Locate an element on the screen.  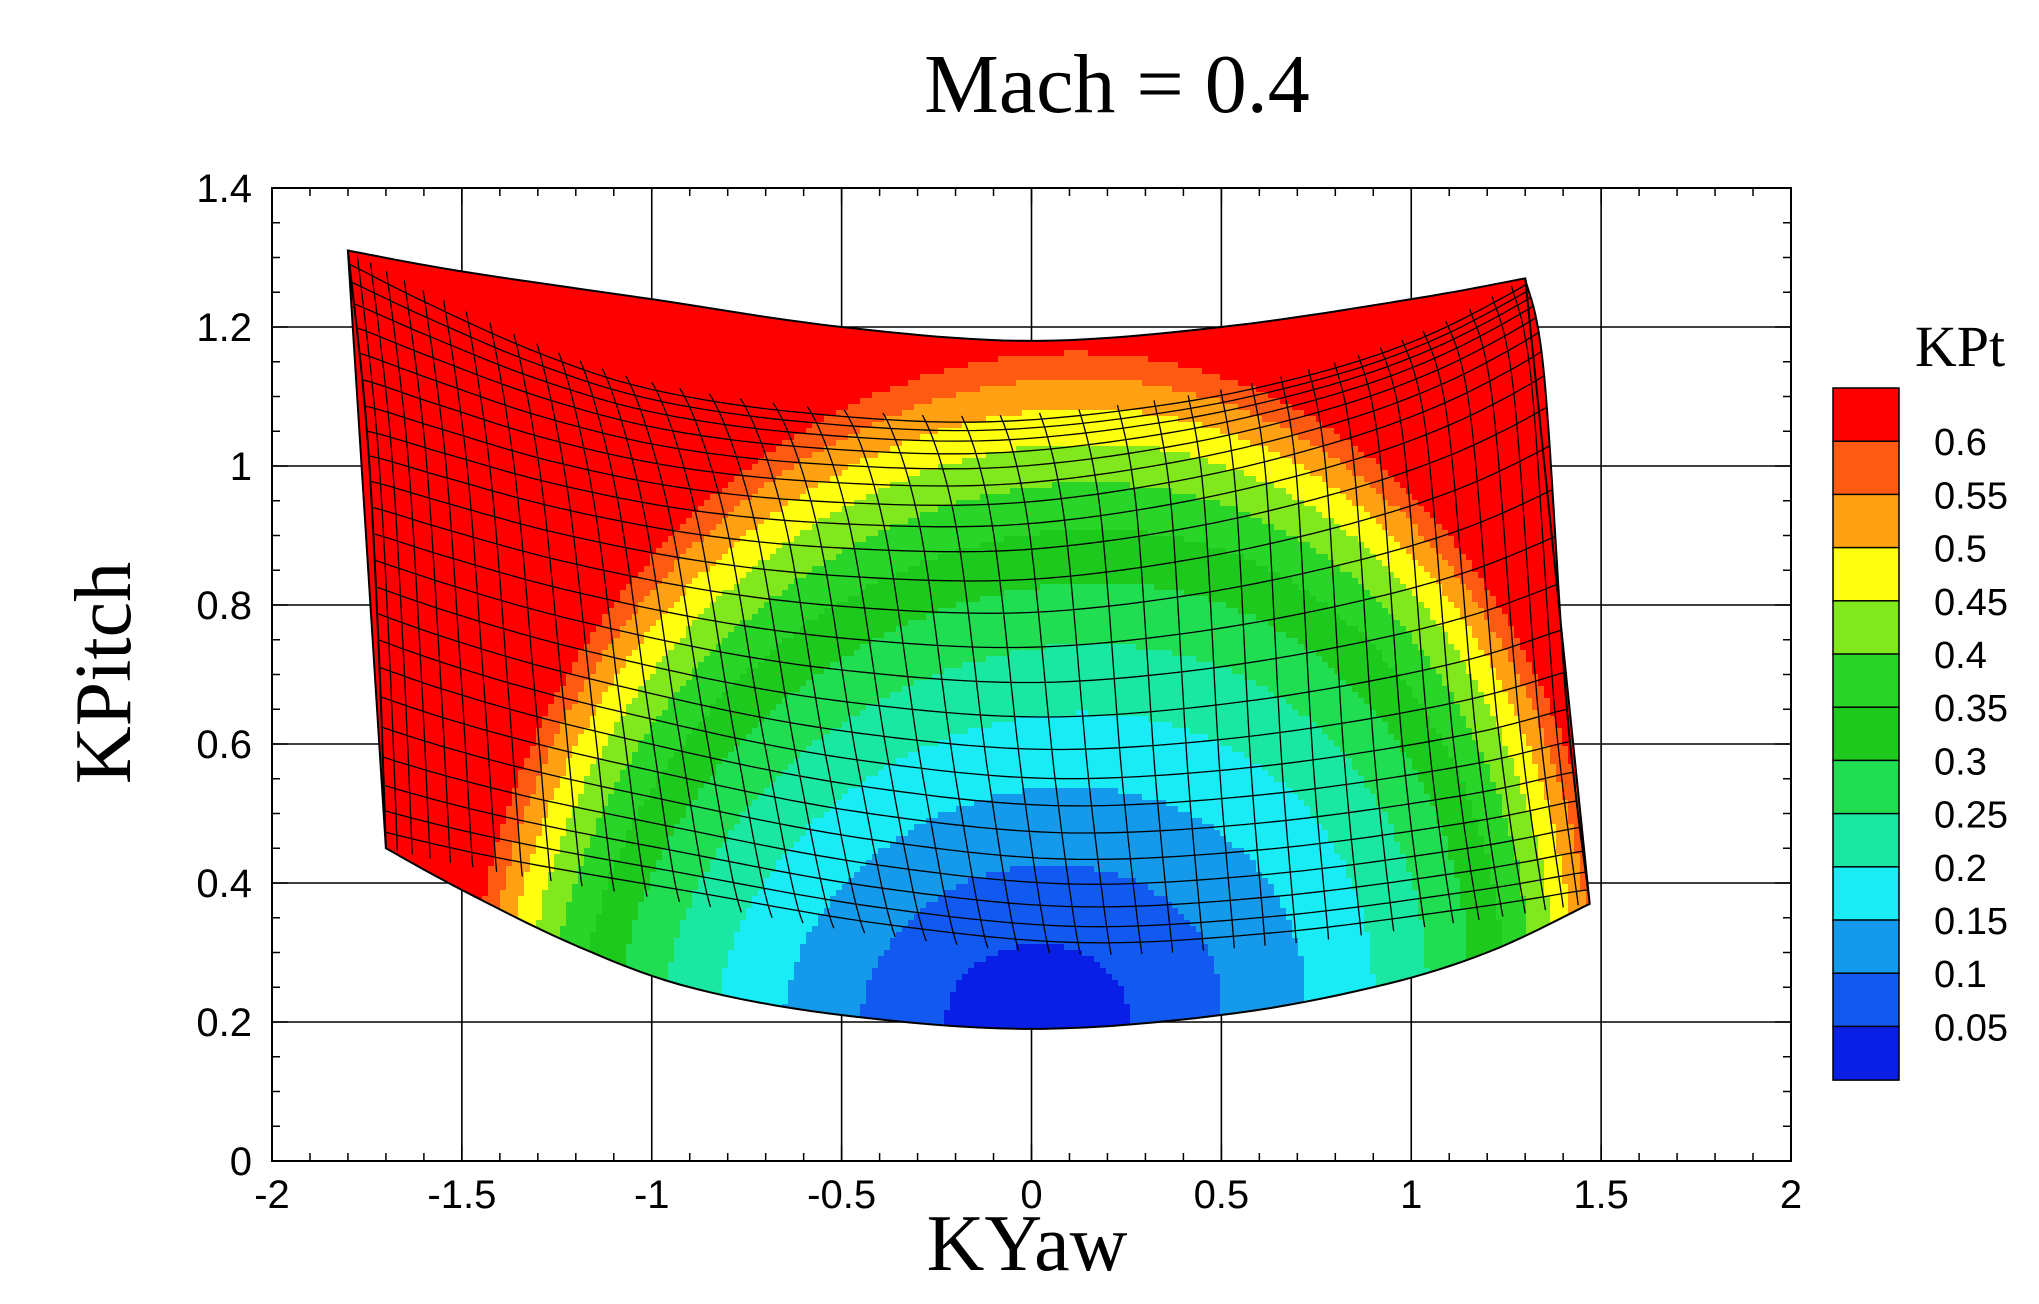
y-tick-label: 1.2 is located at coordinates (224, 328).